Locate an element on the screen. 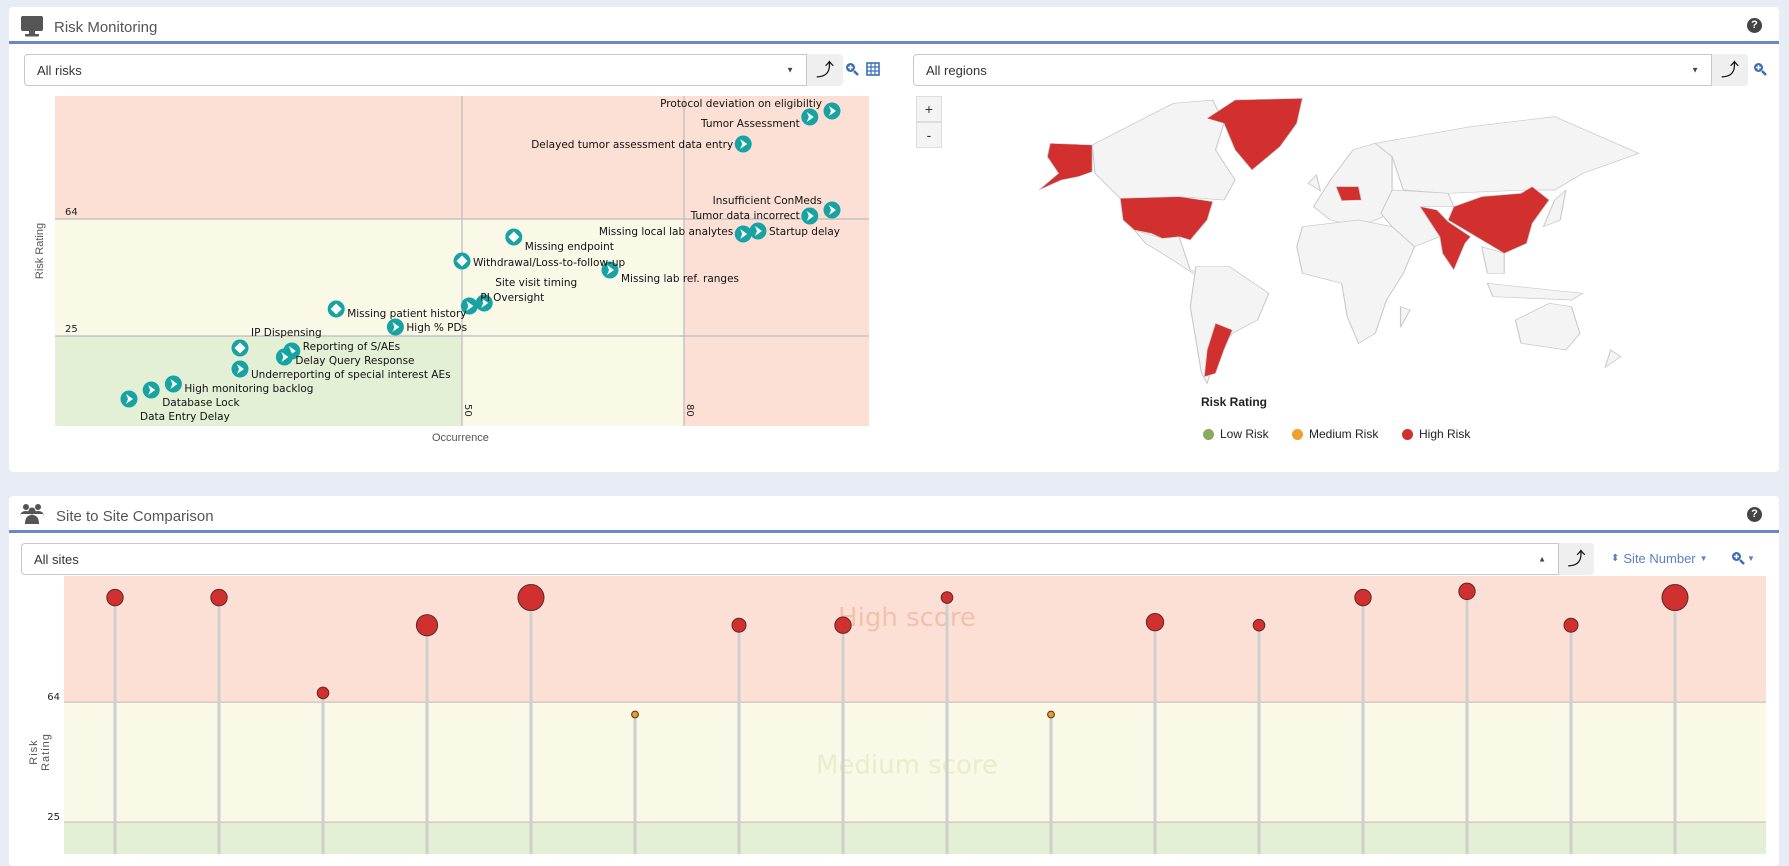 The height and width of the screenshot is (866, 1789). table-icon is located at coordinates (873, 69).